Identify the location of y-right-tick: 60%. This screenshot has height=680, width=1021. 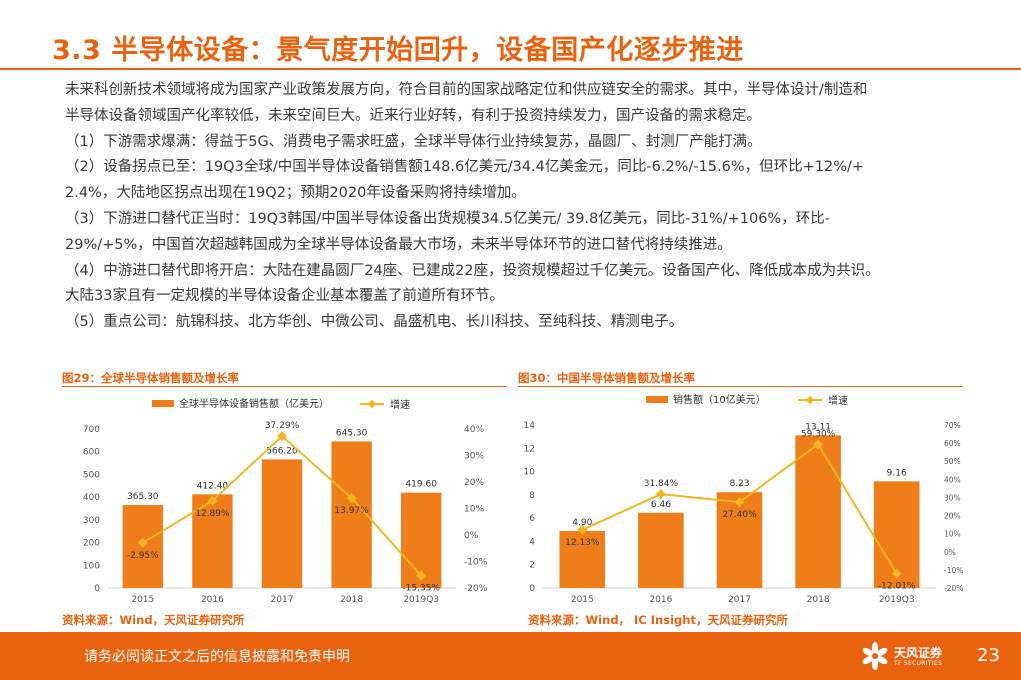
(952, 443).